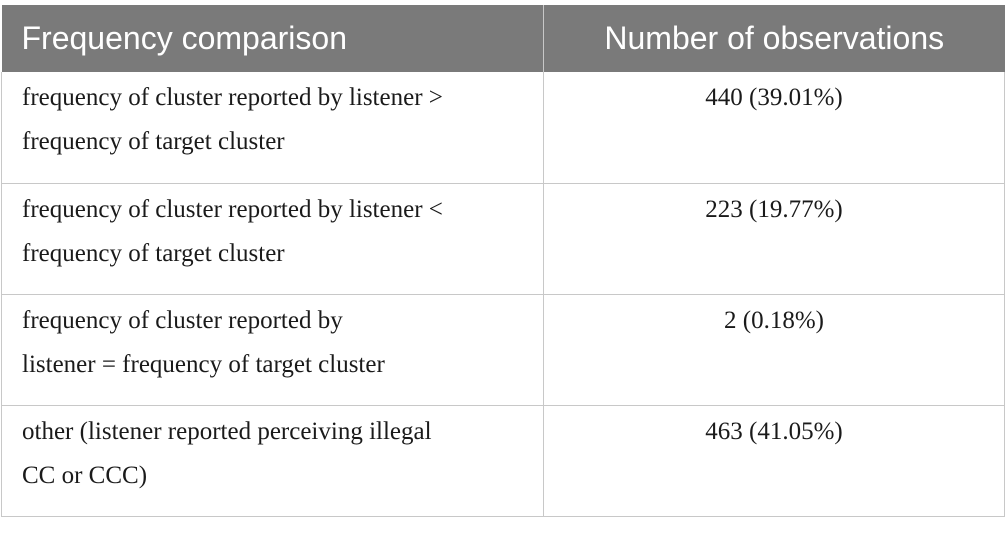  What do you see at coordinates (774, 349) in the screenshot?
I see `observations-cell: 2 (0.18%)` at bounding box center [774, 349].